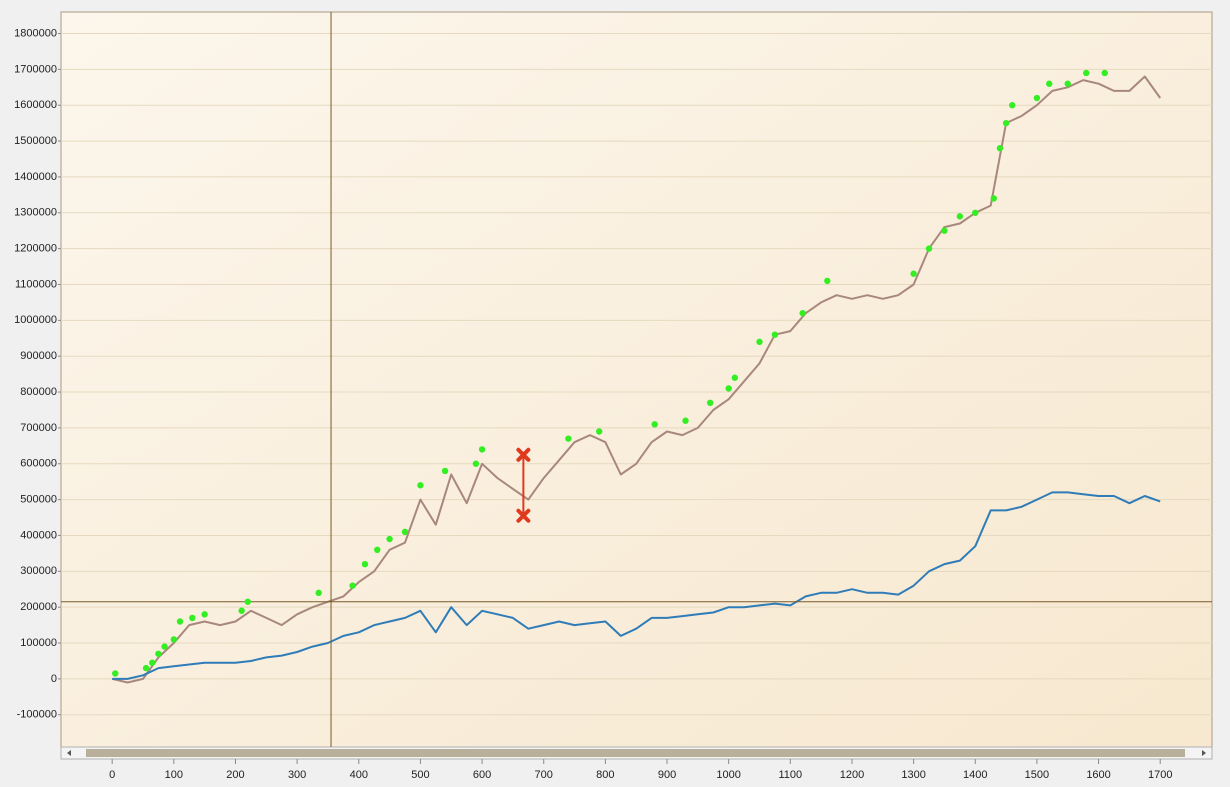 This screenshot has height=787, width=1230. What do you see at coordinates (913, 775) in the screenshot?
I see `x-tick-label: 1300` at bounding box center [913, 775].